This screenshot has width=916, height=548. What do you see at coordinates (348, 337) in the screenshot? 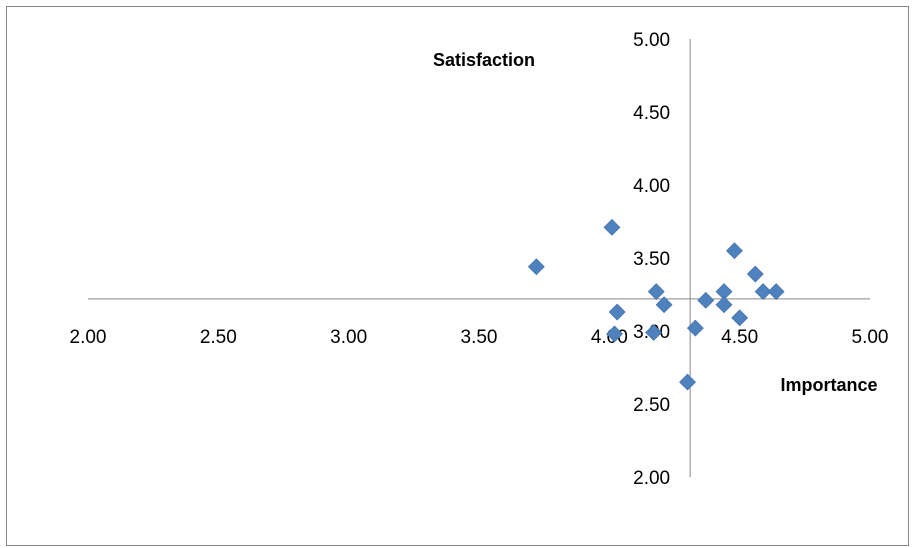
I see `x-tick-label: 3.00` at bounding box center [348, 337].